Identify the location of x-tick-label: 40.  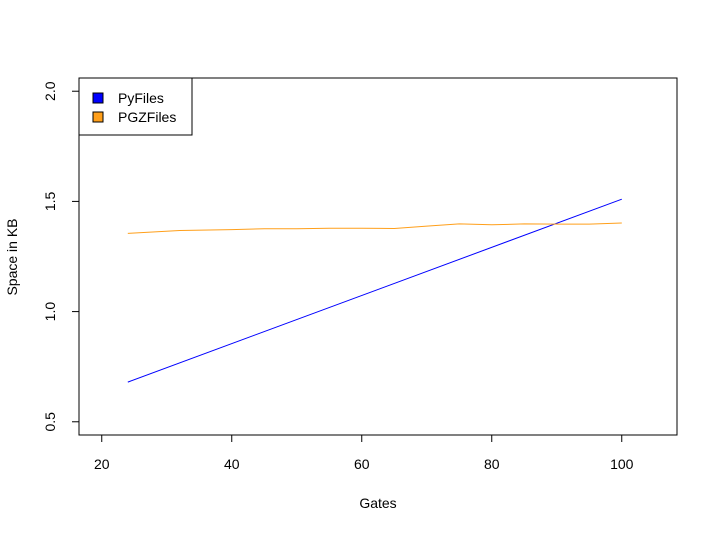
(232, 464).